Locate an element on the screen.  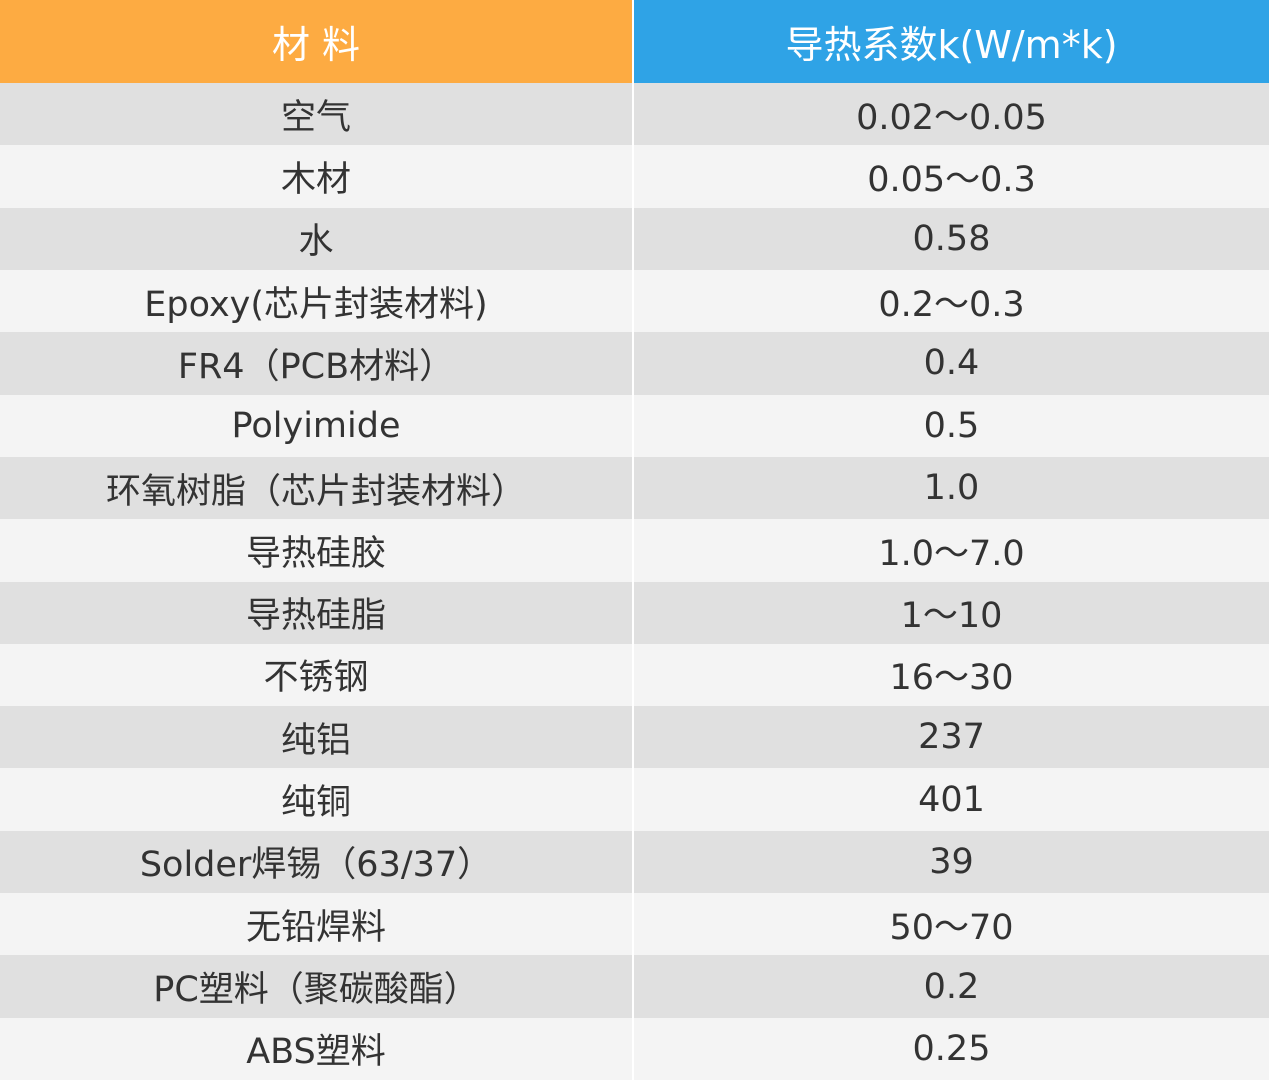
conductivity-cell: 1.0～7.0 is located at coordinates (951, 550).